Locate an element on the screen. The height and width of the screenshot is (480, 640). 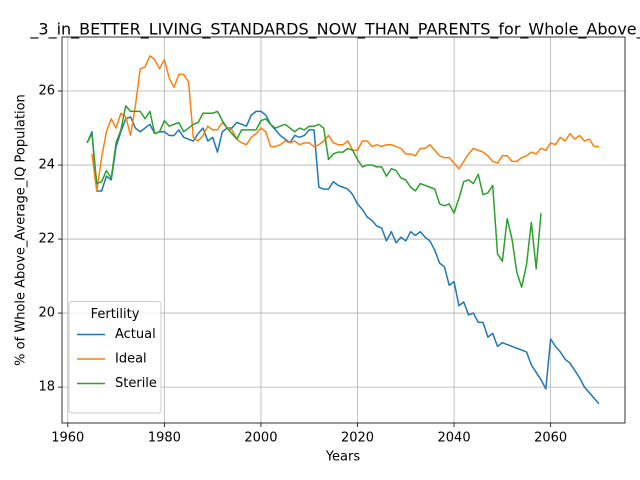
x-axis-label: Years is located at coordinates (343, 457).